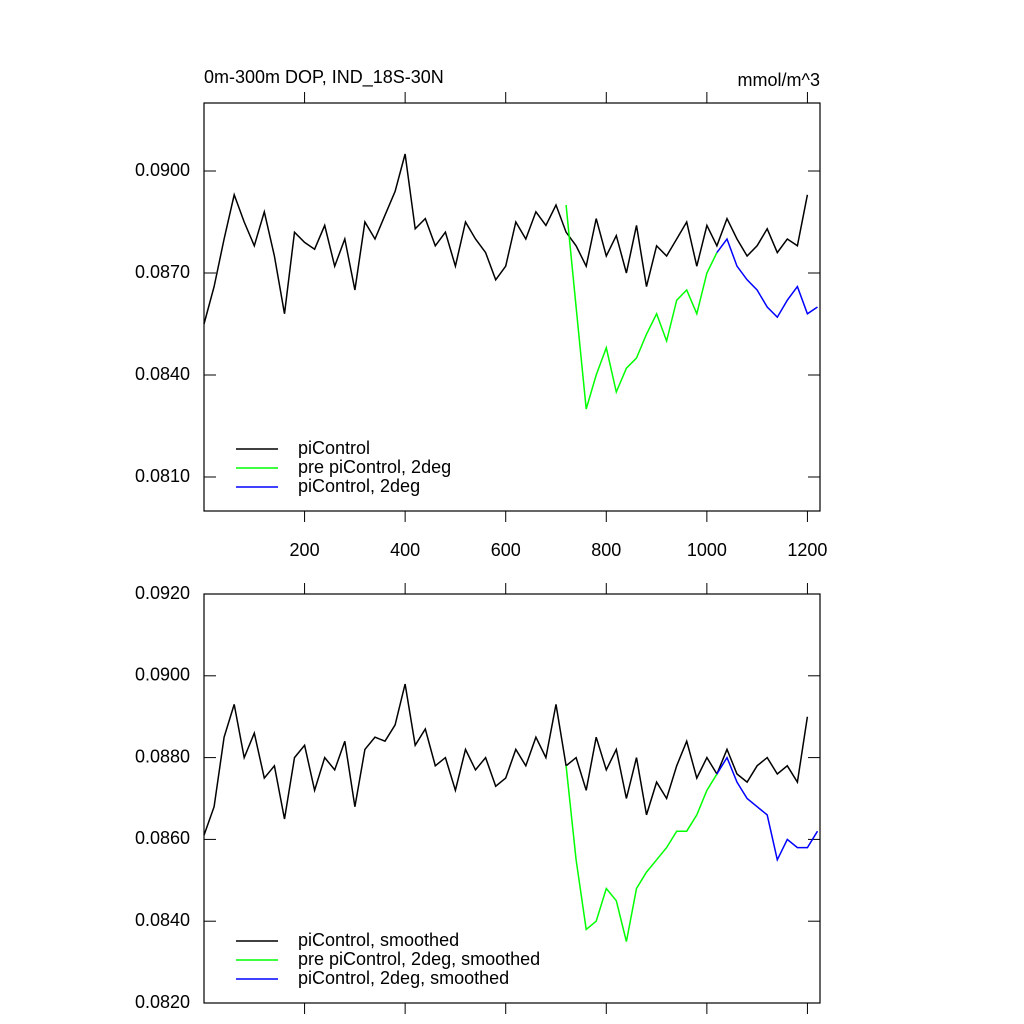 This screenshot has width=1024, height=1024. Describe the element at coordinates (334, 448) in the screenshot. I see `legend-label: piControl` at that location.